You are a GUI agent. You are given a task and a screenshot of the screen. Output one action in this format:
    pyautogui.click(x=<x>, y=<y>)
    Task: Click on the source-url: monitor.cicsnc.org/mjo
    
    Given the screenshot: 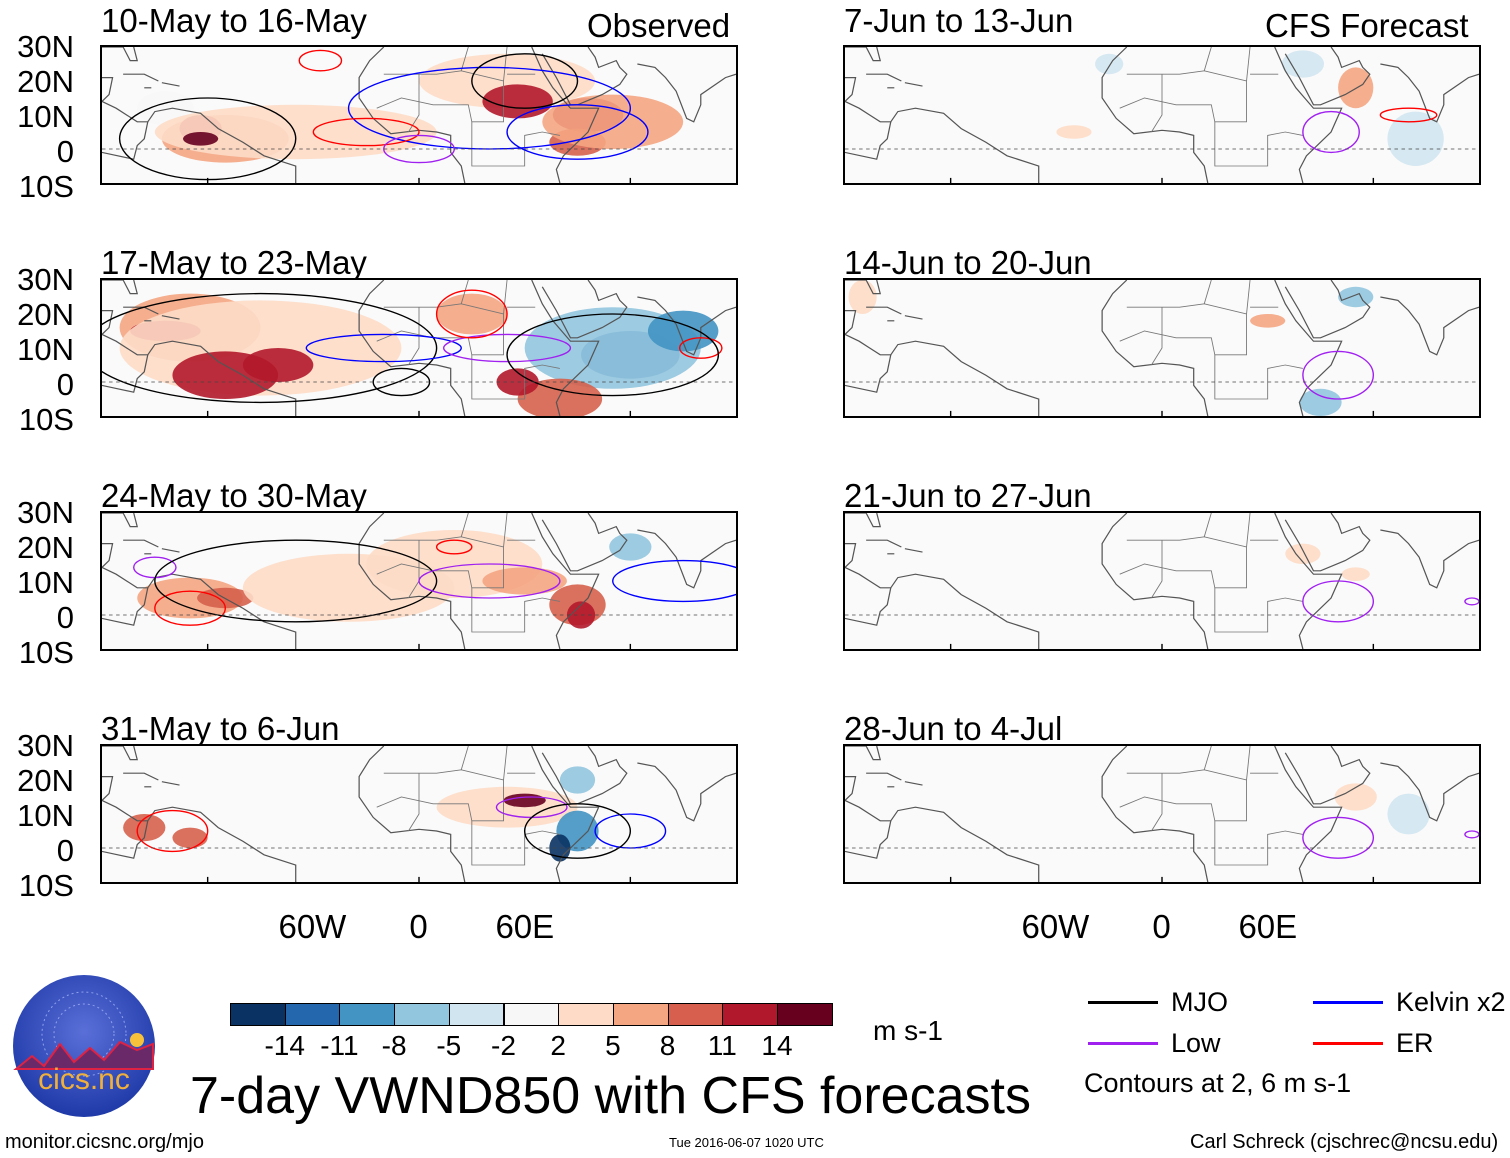 What is the action you would take?
    pyautogui.click(x=104, y=1142)
    